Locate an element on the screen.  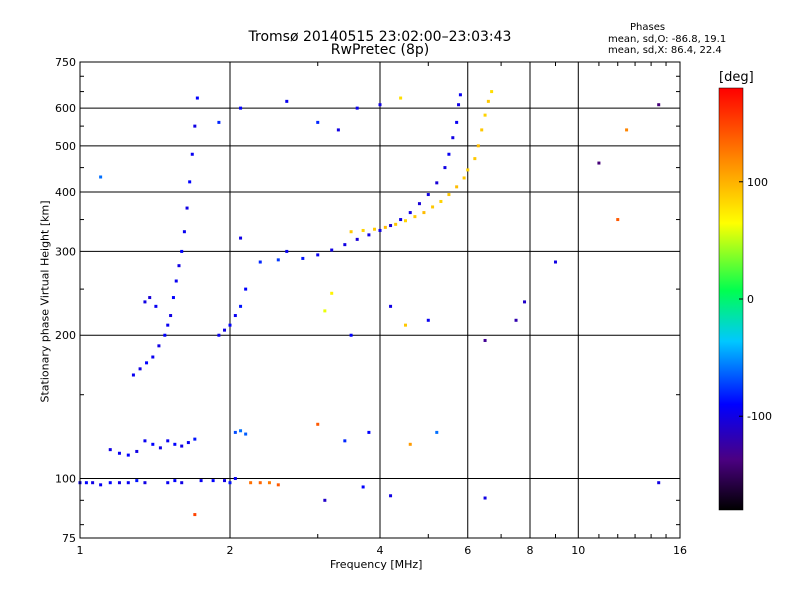
chart-subtitle: RwPretec (8p) is located at coordinates (380, 50).